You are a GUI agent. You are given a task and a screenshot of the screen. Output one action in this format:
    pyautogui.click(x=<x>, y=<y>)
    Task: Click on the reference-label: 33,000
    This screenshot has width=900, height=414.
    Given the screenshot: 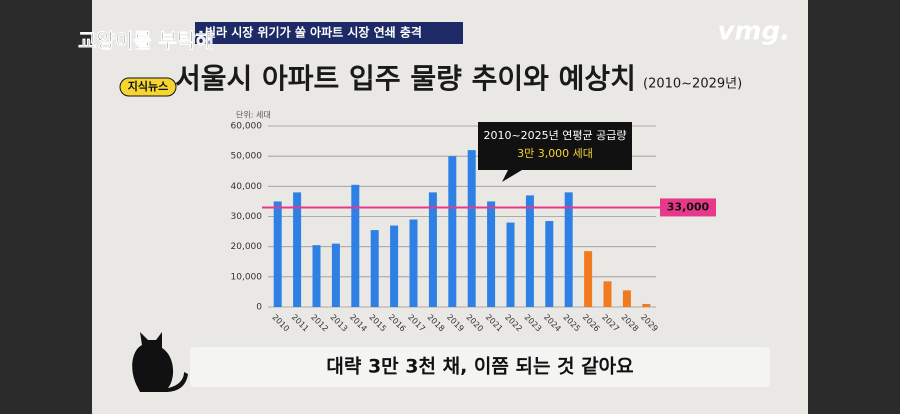 What is the action you would take?
    pyautogui.click(x=688, y=206)
    